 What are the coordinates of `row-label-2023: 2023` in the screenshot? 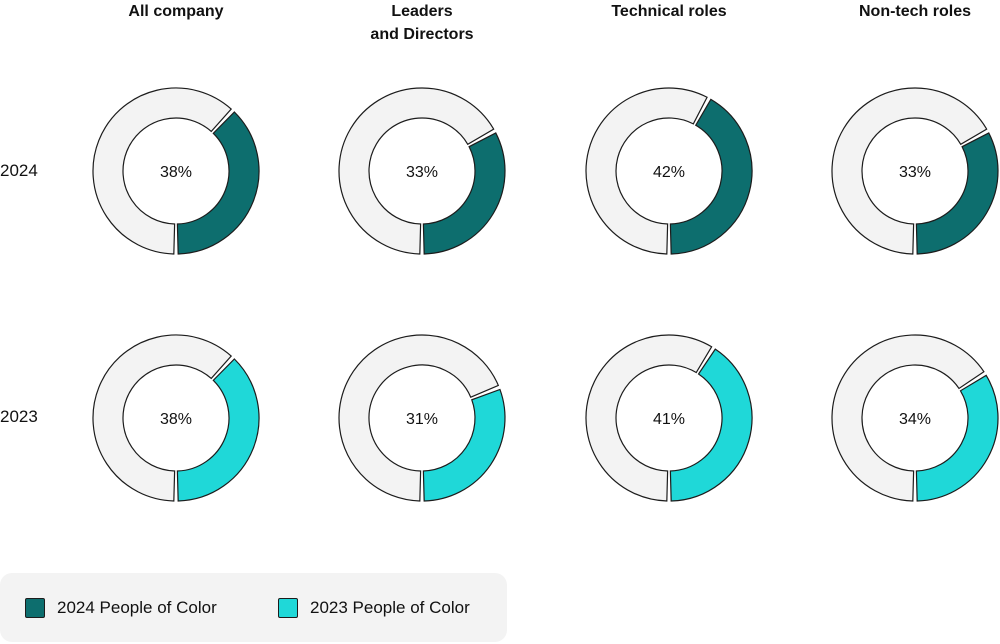 It's located at (19, 416).